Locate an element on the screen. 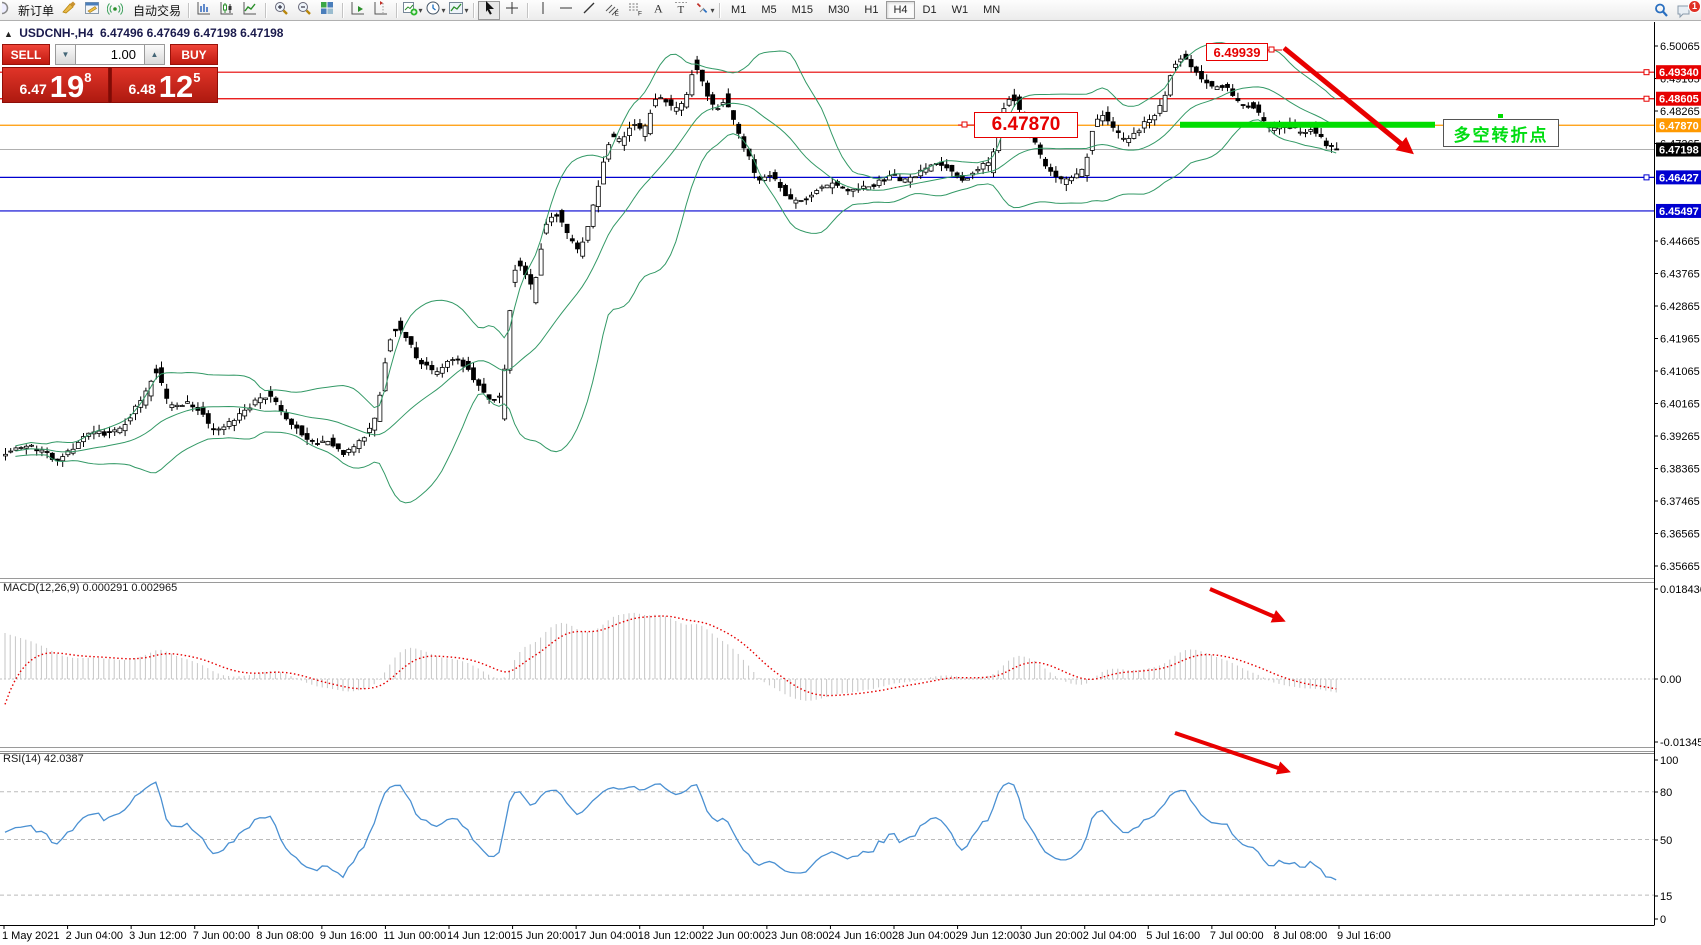 The width and height of the screenshot is (1701, 945). price-callout-6.47870: 6.47870 is located at coordinates (1026, 125).